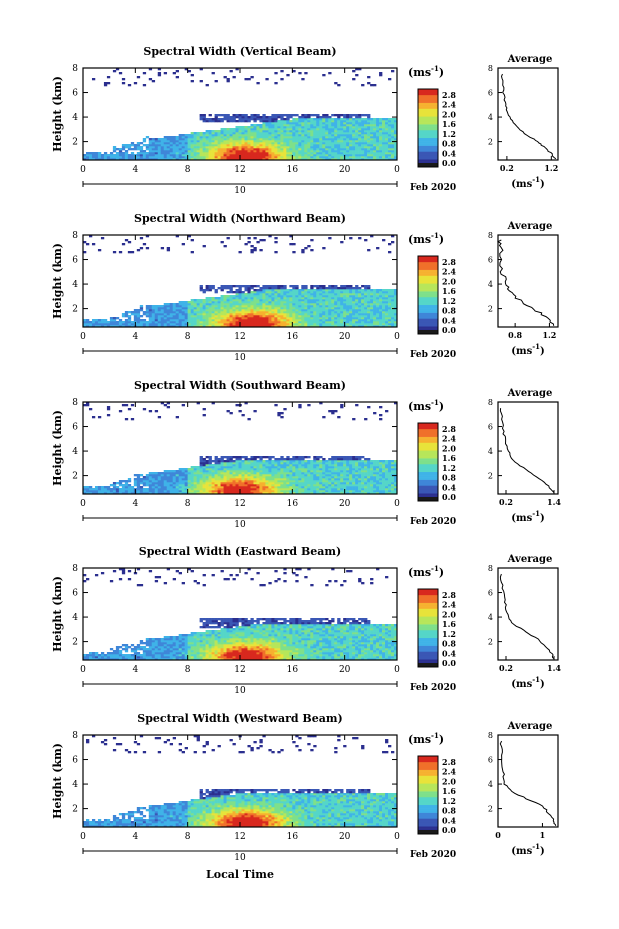  What do you see at coordinates (549, 335) in the screenshot?
I see `avg-x-tick-label: 1.2` at bounding box center [549, 335].